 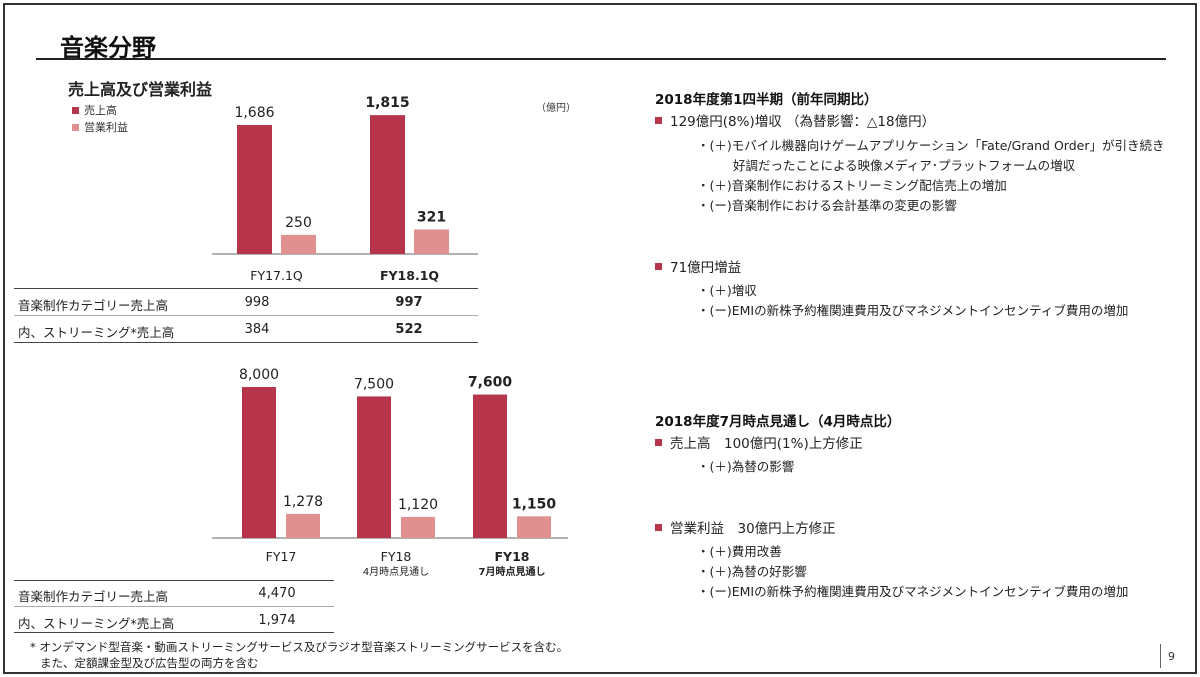 I want to click on chart2-data-label: 1,120, so click(x=418, y=505).